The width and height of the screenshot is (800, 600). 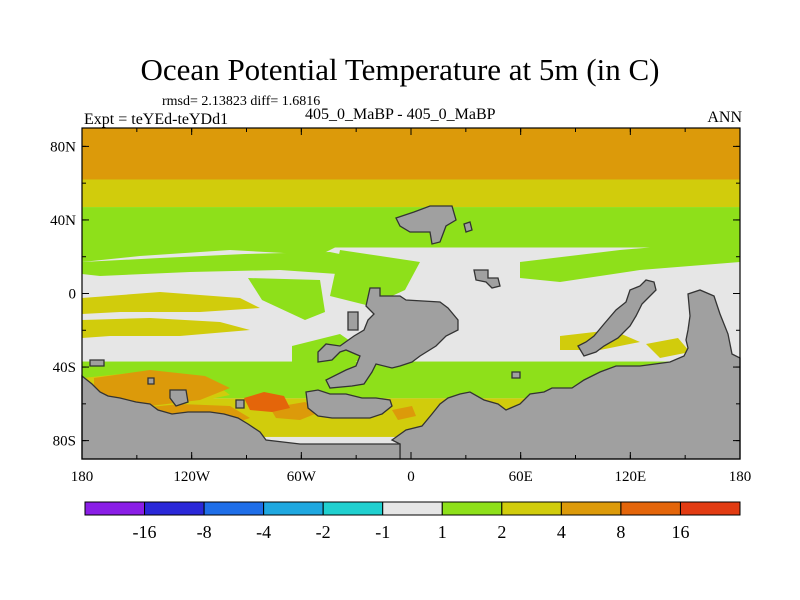 What do you see at coordinates (145, 532) in the screenshot?
I see `colorbar-label: -16` at bounding box center [145, 532].